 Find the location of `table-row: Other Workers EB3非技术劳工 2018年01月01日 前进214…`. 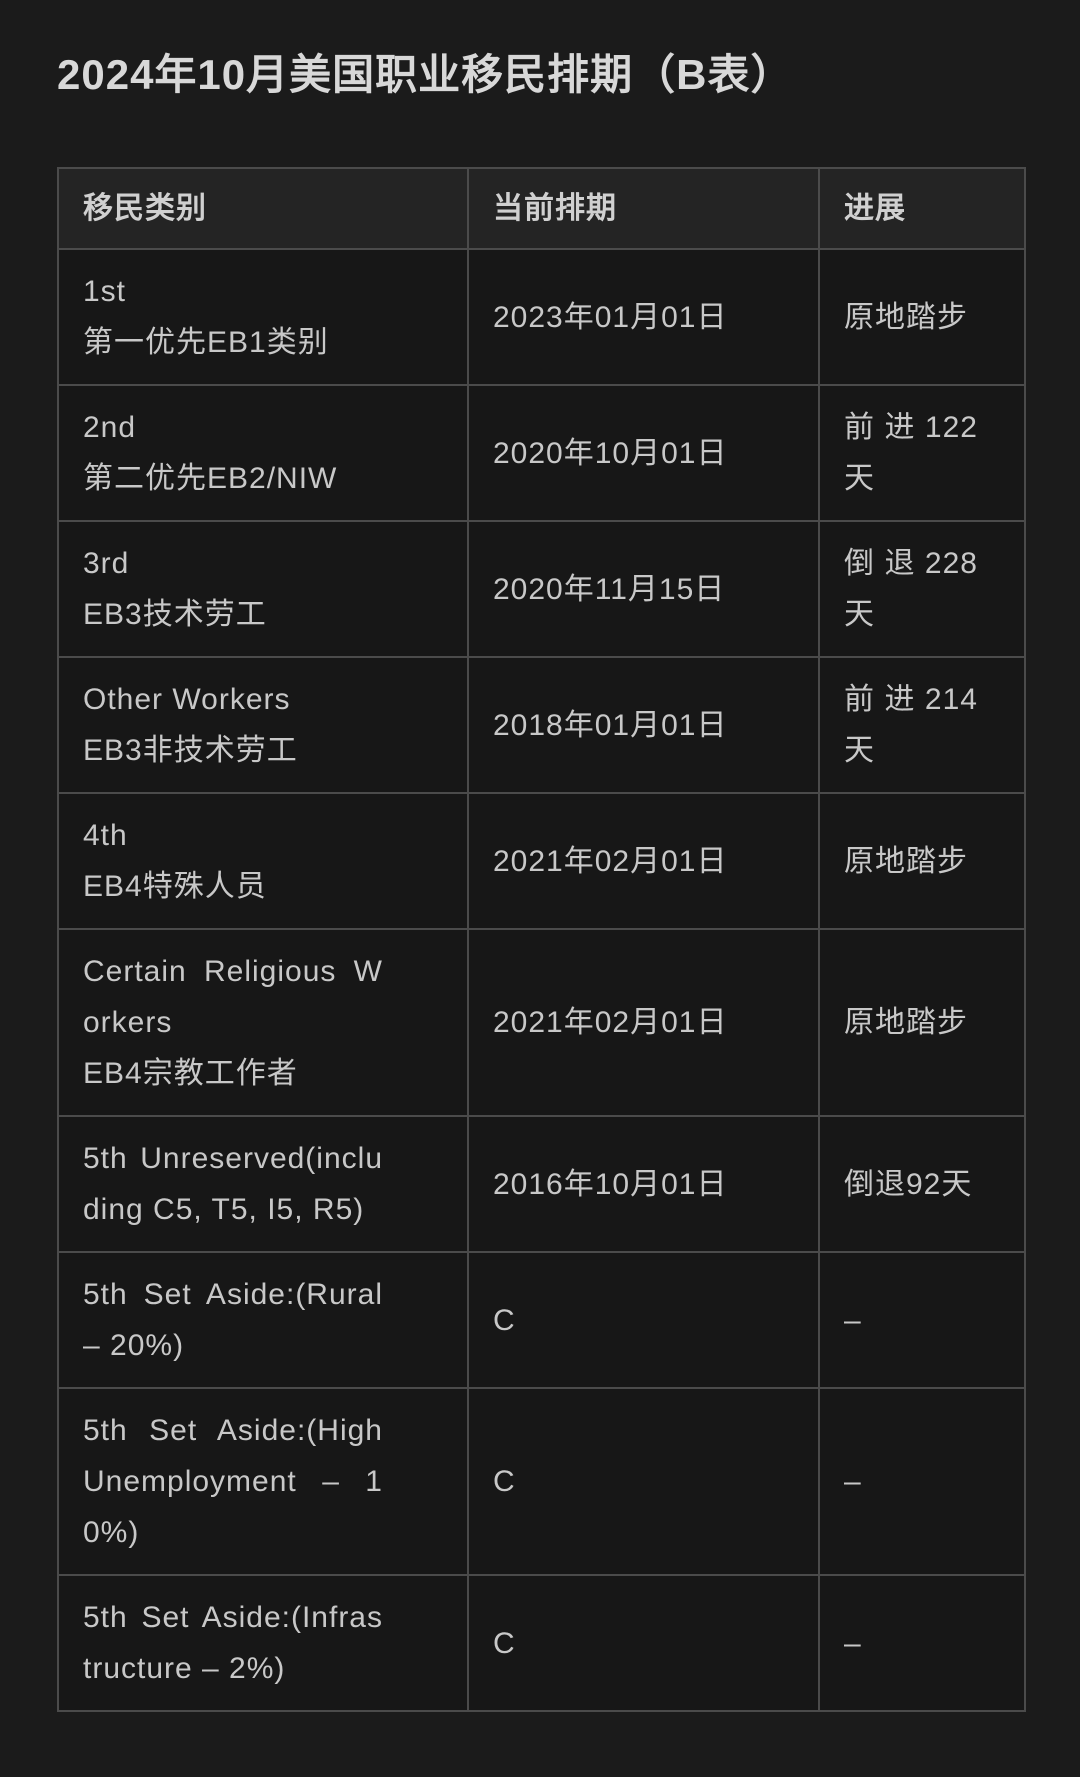

table-row: Other Workers EB3非技术劳工 2018年01月01日 前进214… is located at coordinates (541, 725).